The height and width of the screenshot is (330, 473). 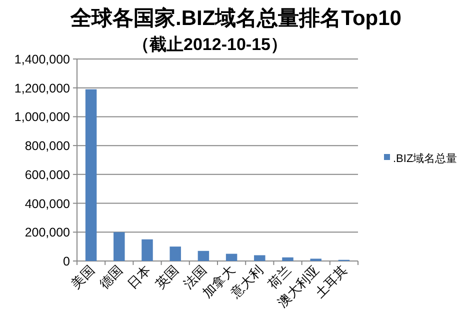 What do you see at coordinates (42, 117) in the screenshot?
I see `y-tick-label: 1,000,000` at bounding box center [42, 117].